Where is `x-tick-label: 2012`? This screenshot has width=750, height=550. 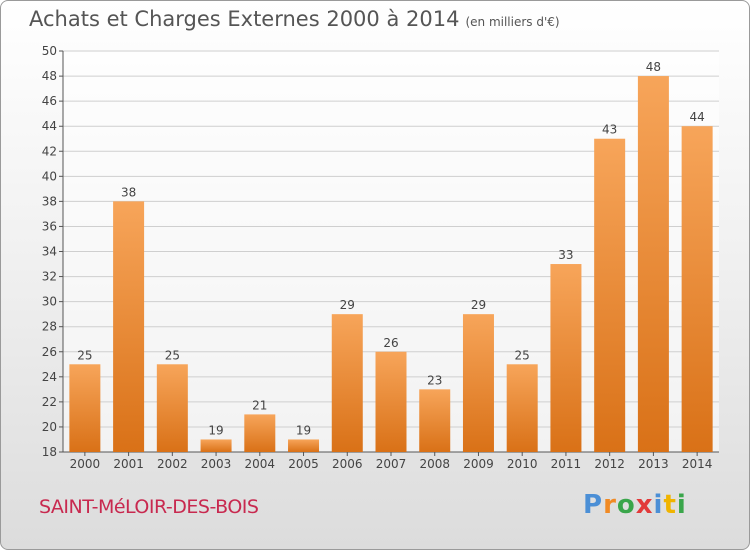
x-tick-label: 2012 is located at coordinates (609, 464).